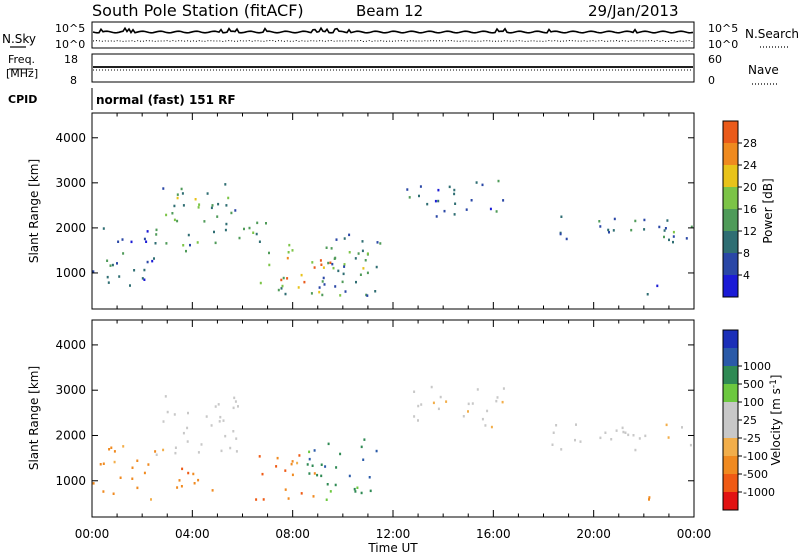 This screenshot has height=554, width=800. Describe the element at coordinates (739, 209) in the screenshot. I see `power-colorbar: 4 8 12 16 20 24 28` at that location.